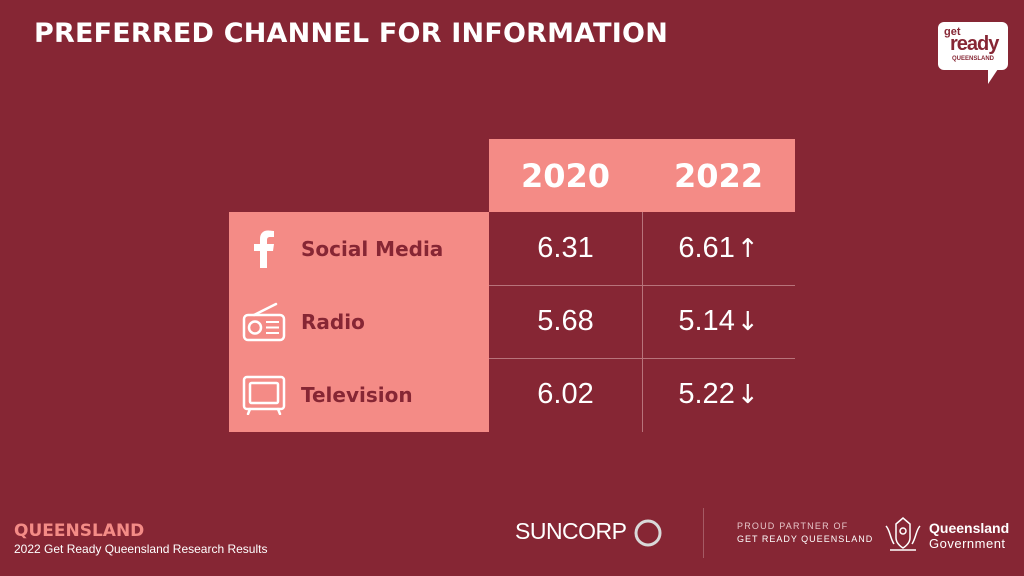 The width and height of the screenshot is (1024, 576). I want to click on logo-get: get, so click(952, 32).